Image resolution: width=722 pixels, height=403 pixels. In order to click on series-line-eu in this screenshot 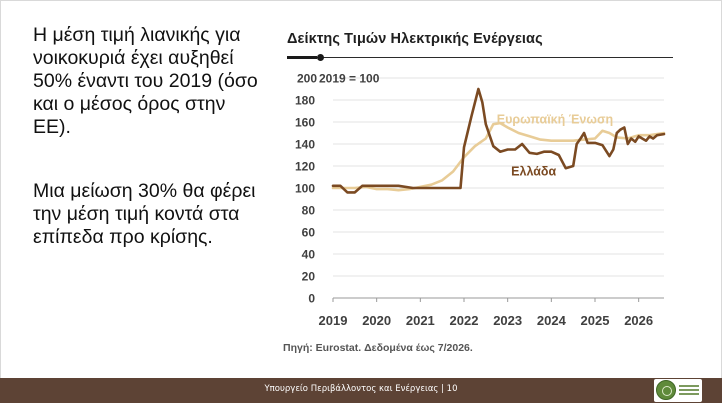, I will do `click(498, 156)`.